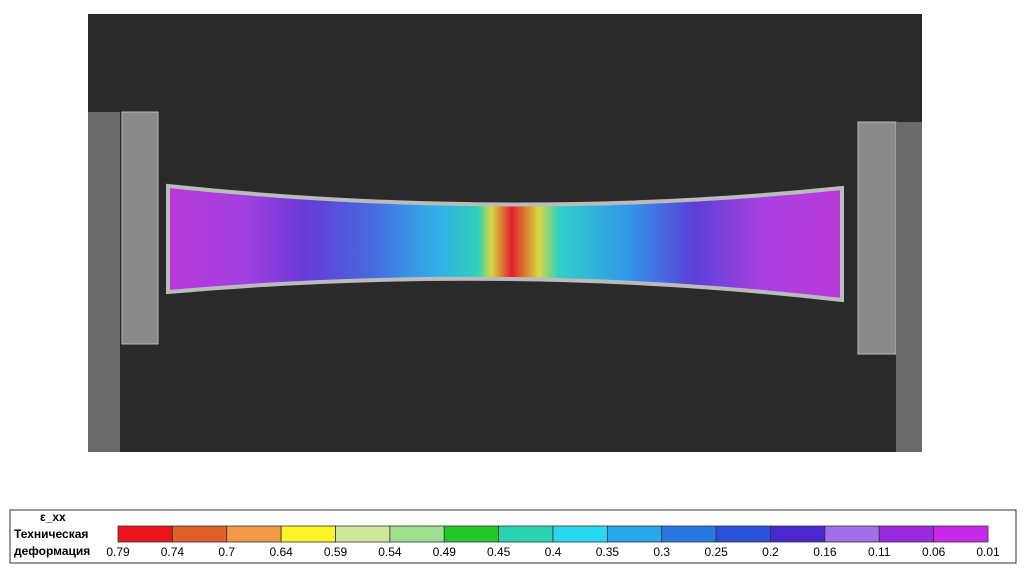 The width and height of the screenshot is (1024, 575). What do you see at coordinates (608, 552) in the screenshot?
I see `tick-label: 0.35` at bounding box center [608, 552].